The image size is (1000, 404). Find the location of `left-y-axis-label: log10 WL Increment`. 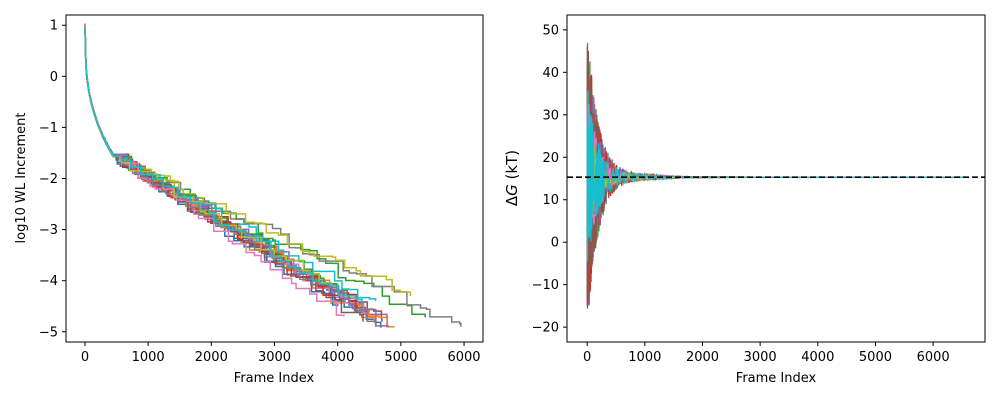

left-y-axis-label: log10 WL Increment is located at coordinates (21, 178).